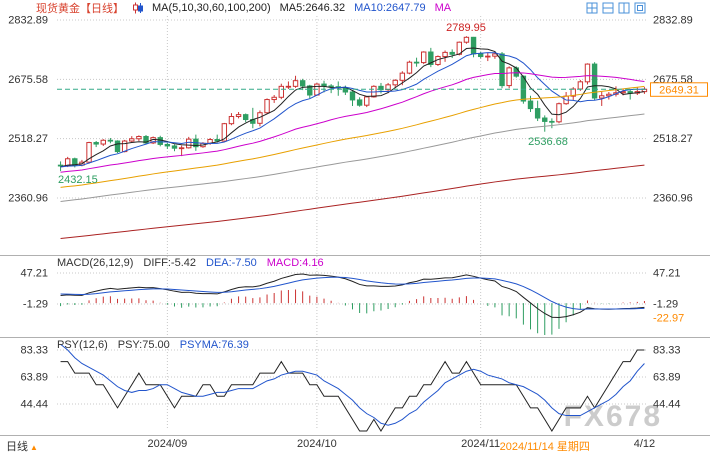  What do you see at coordinates (644, 444) in the screenshot?
I see `x-axis-label: 4/12` at bounding box center [644, 444].